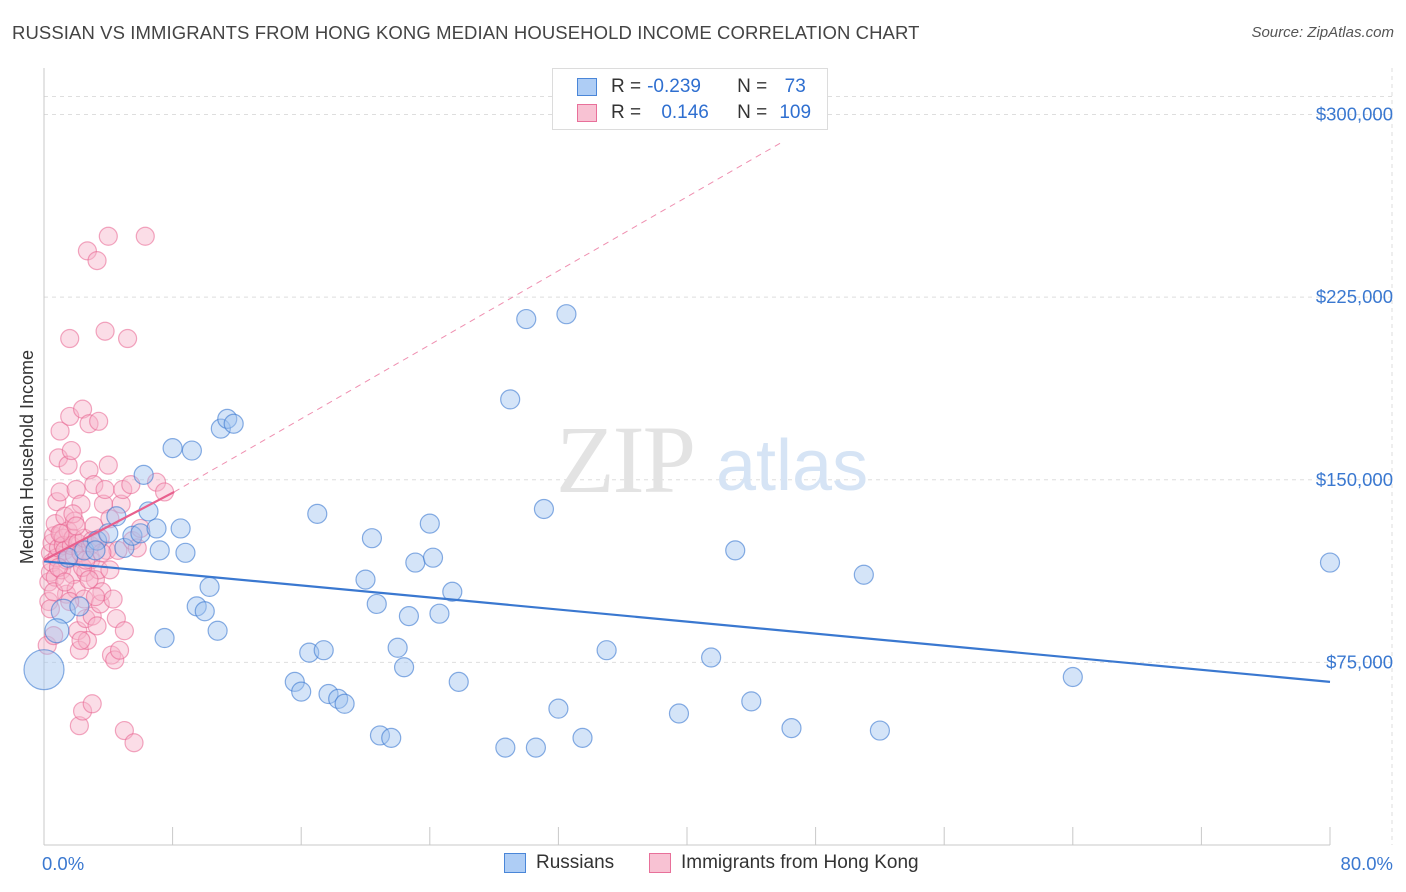 The height and width of the screenshot is (892, 1406). What do you see at coordinates (800, 862) in the screenshot?
I see `legend-label-hong-kong: Immigrants from Hong Kong` at bounding box center [800, 862].